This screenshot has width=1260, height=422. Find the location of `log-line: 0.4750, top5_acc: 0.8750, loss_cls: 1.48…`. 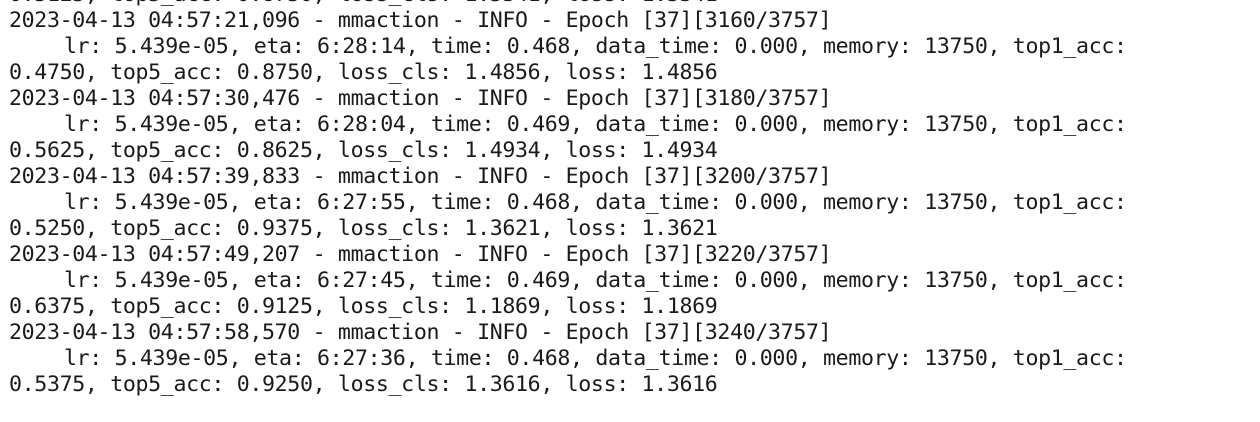

log-line: 0.4750, top5_acc: 0.8750, loss_cls: 1.48… is located at coordinates (363, 72).